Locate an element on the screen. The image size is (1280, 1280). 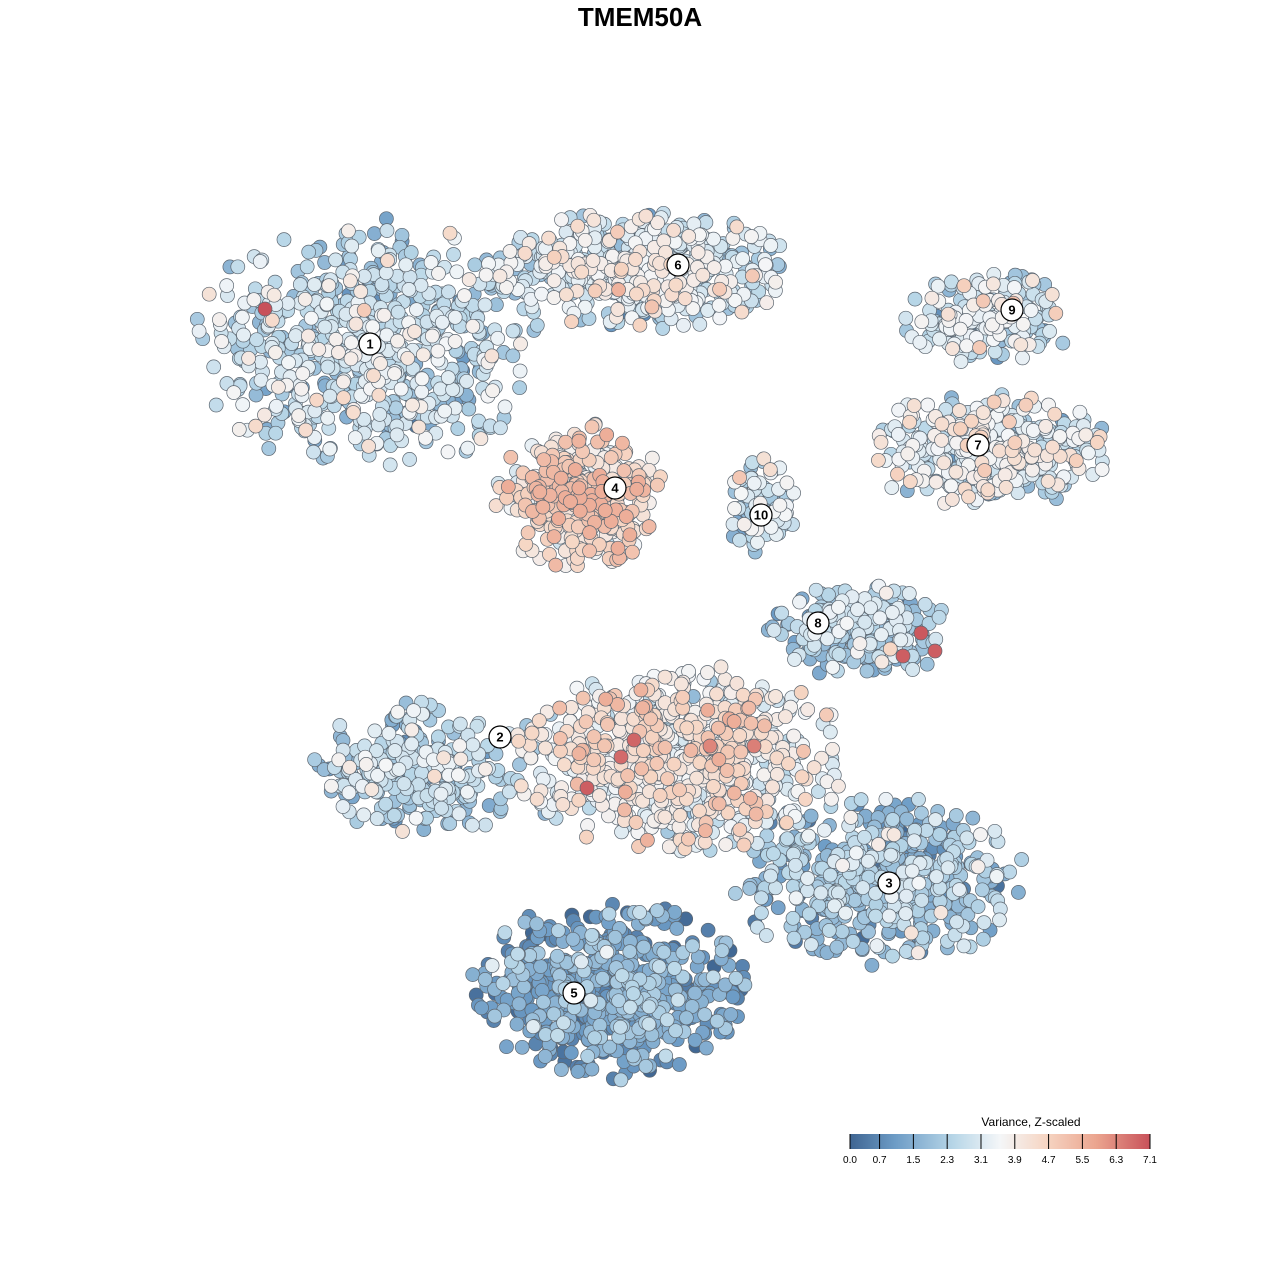
cluster-label-8: 8 is located at coordinates (818, 623).